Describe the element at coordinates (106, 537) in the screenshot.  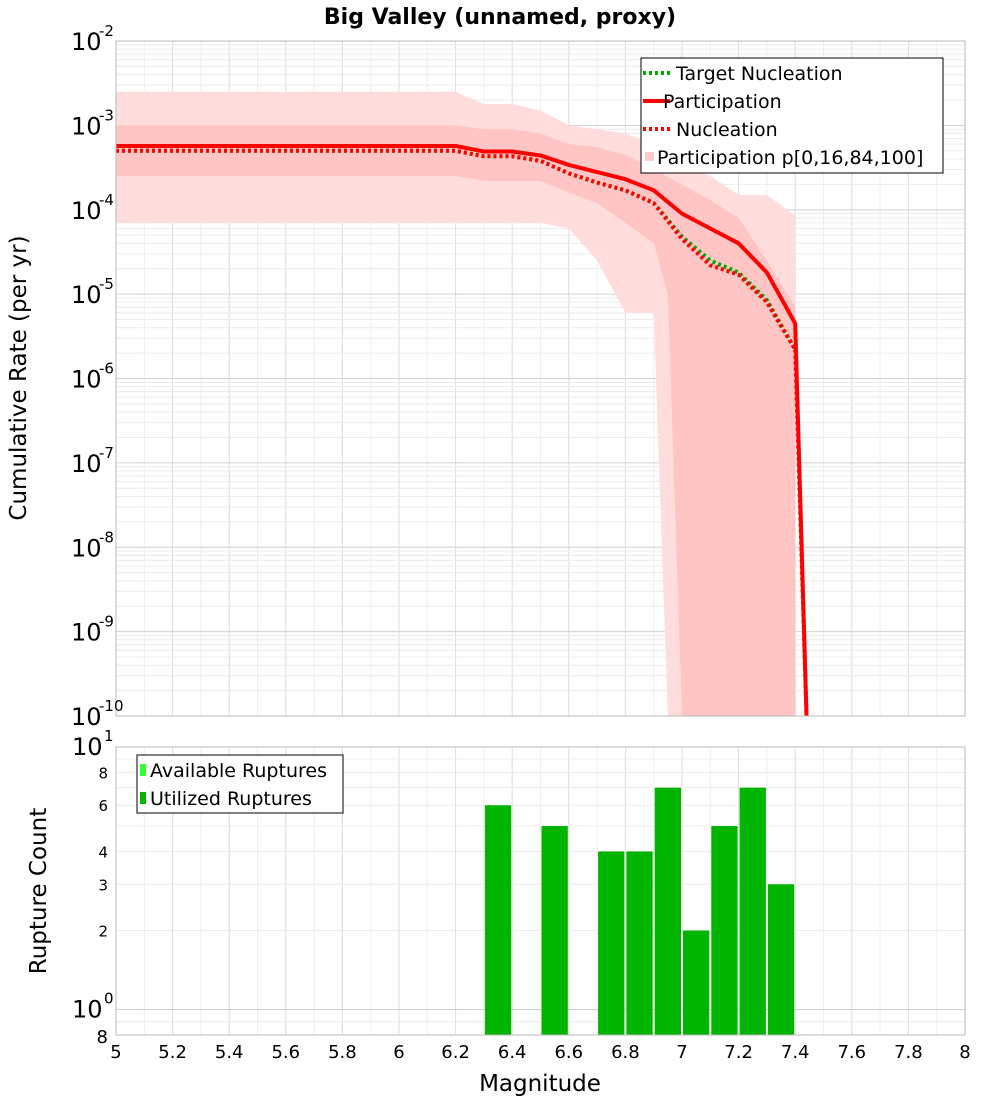
I see `top-y-tick-exp: -8` at that location.